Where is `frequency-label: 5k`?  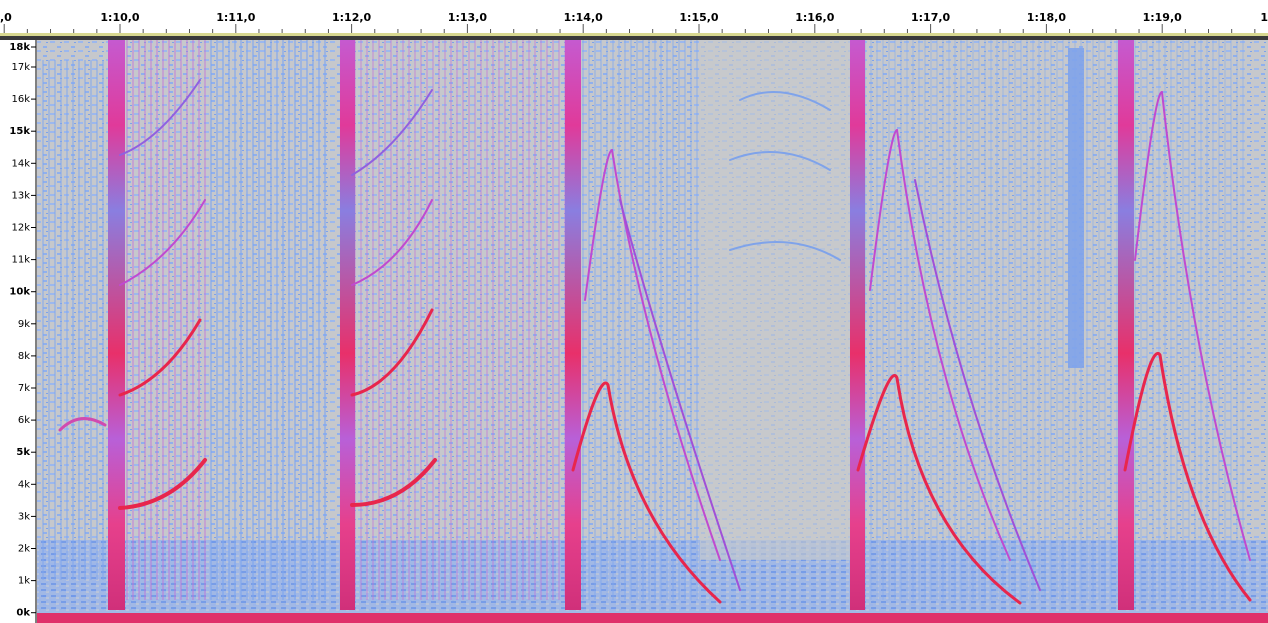 frequency-label: 5k is located at coordinates (23, 452).